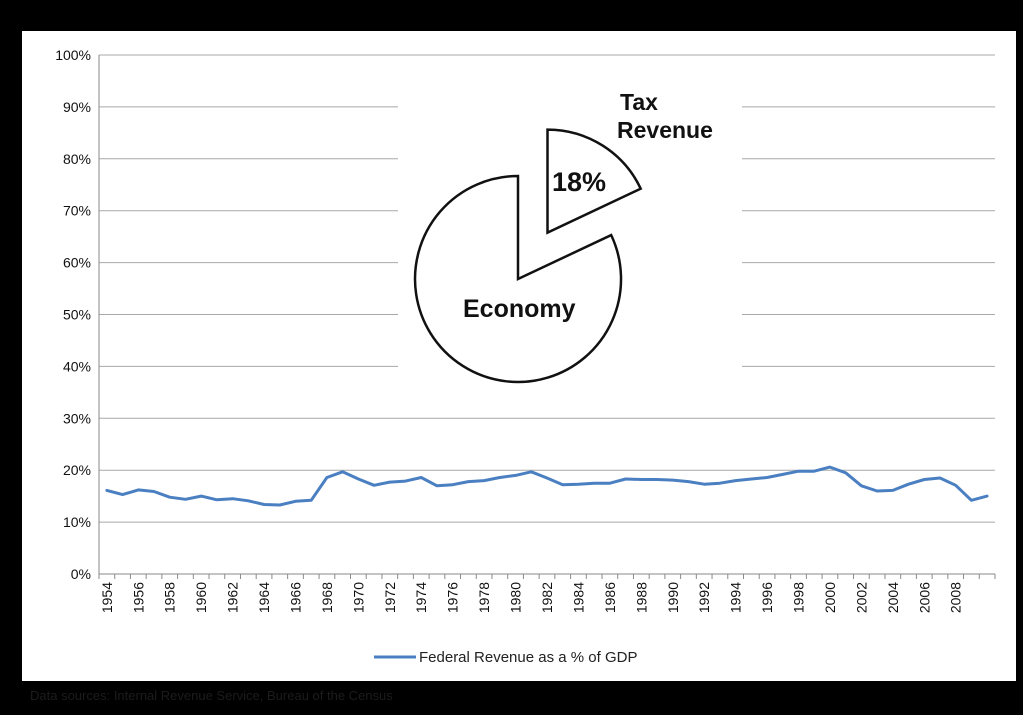 The width and height of the screenshot is (1023, 715). I want to click on tax-label-line1: Tax, so click(639, 102).